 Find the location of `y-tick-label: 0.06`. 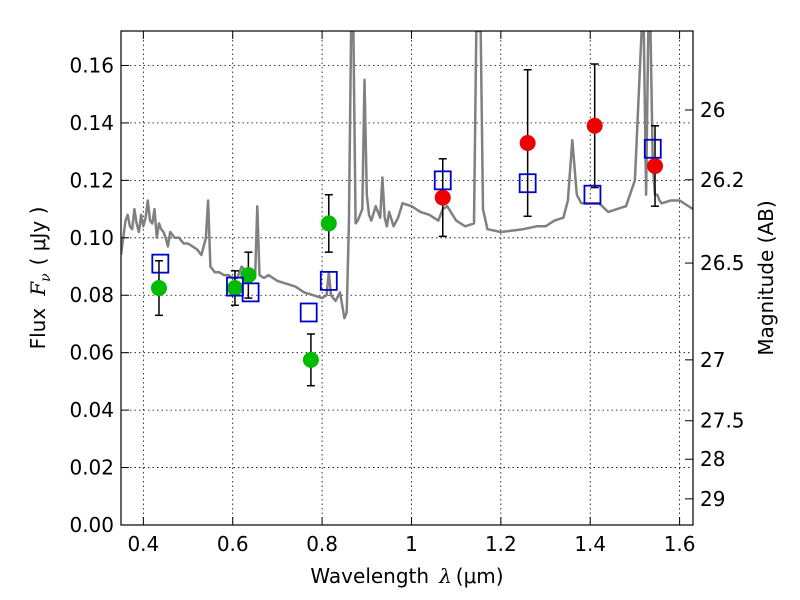

y-tick-label: 0.06 is located at coordinates (91, 353).